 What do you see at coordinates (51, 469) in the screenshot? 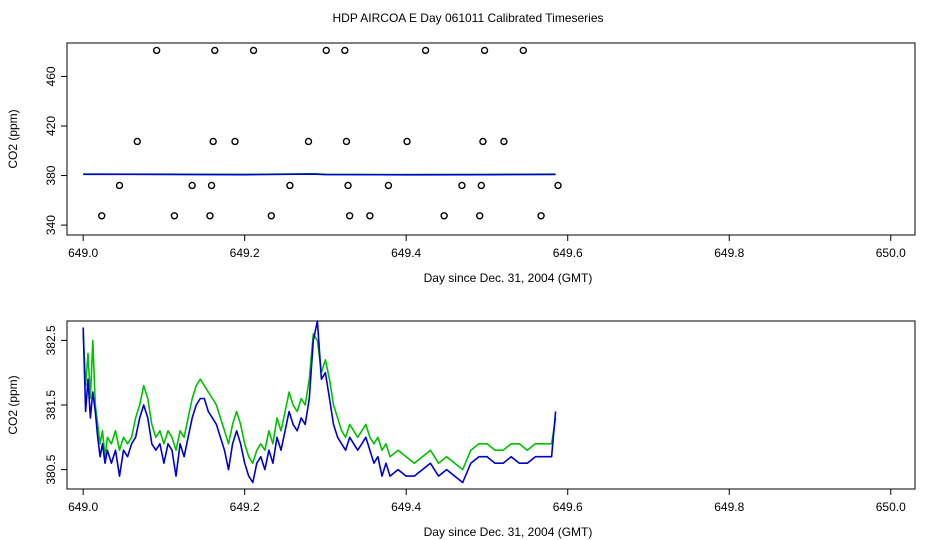
I see `y-tick-label: 380.5` at bounding box center [51, 469].